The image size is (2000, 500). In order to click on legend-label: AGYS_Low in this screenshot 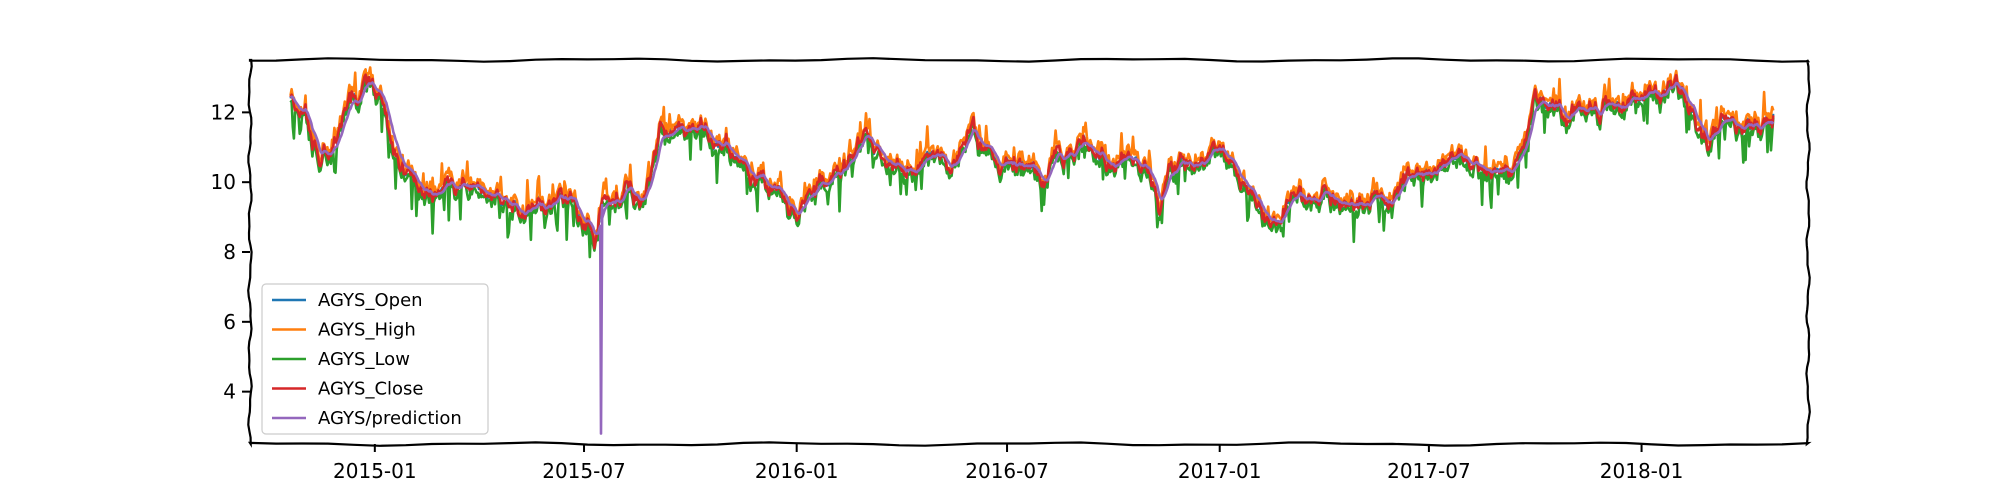, I will do `click(364, 359)`.